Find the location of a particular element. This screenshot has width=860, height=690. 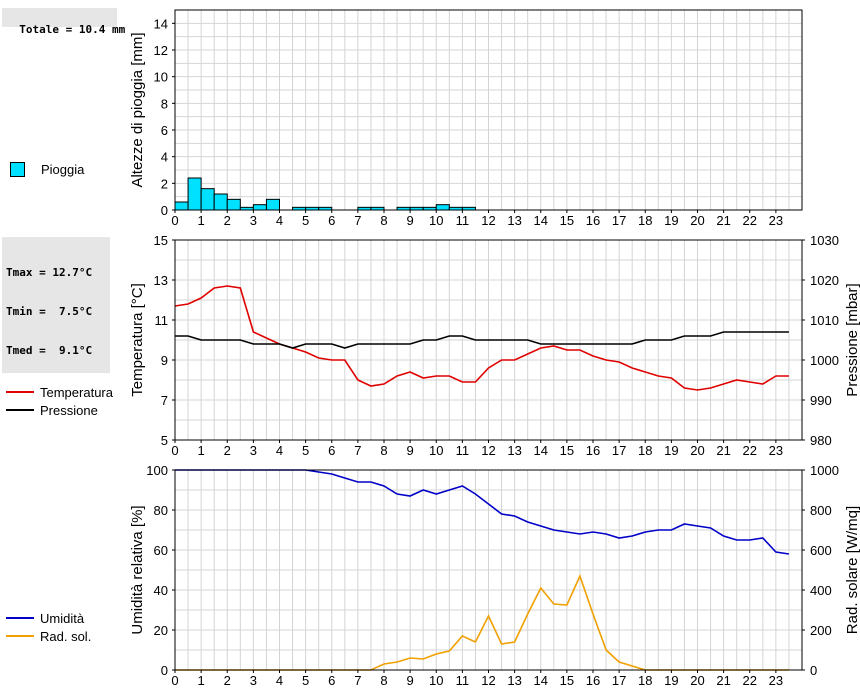

legend-item-pressione: Pressione is located at coordinates (59, 410).